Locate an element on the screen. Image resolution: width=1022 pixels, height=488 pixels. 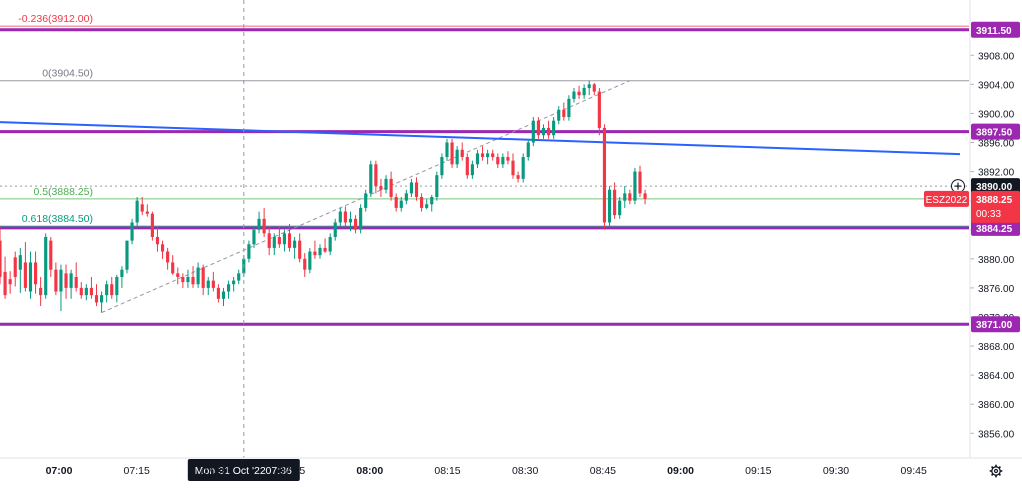
price-tick-label: 3892.00 is located at coordinates (996, 173).